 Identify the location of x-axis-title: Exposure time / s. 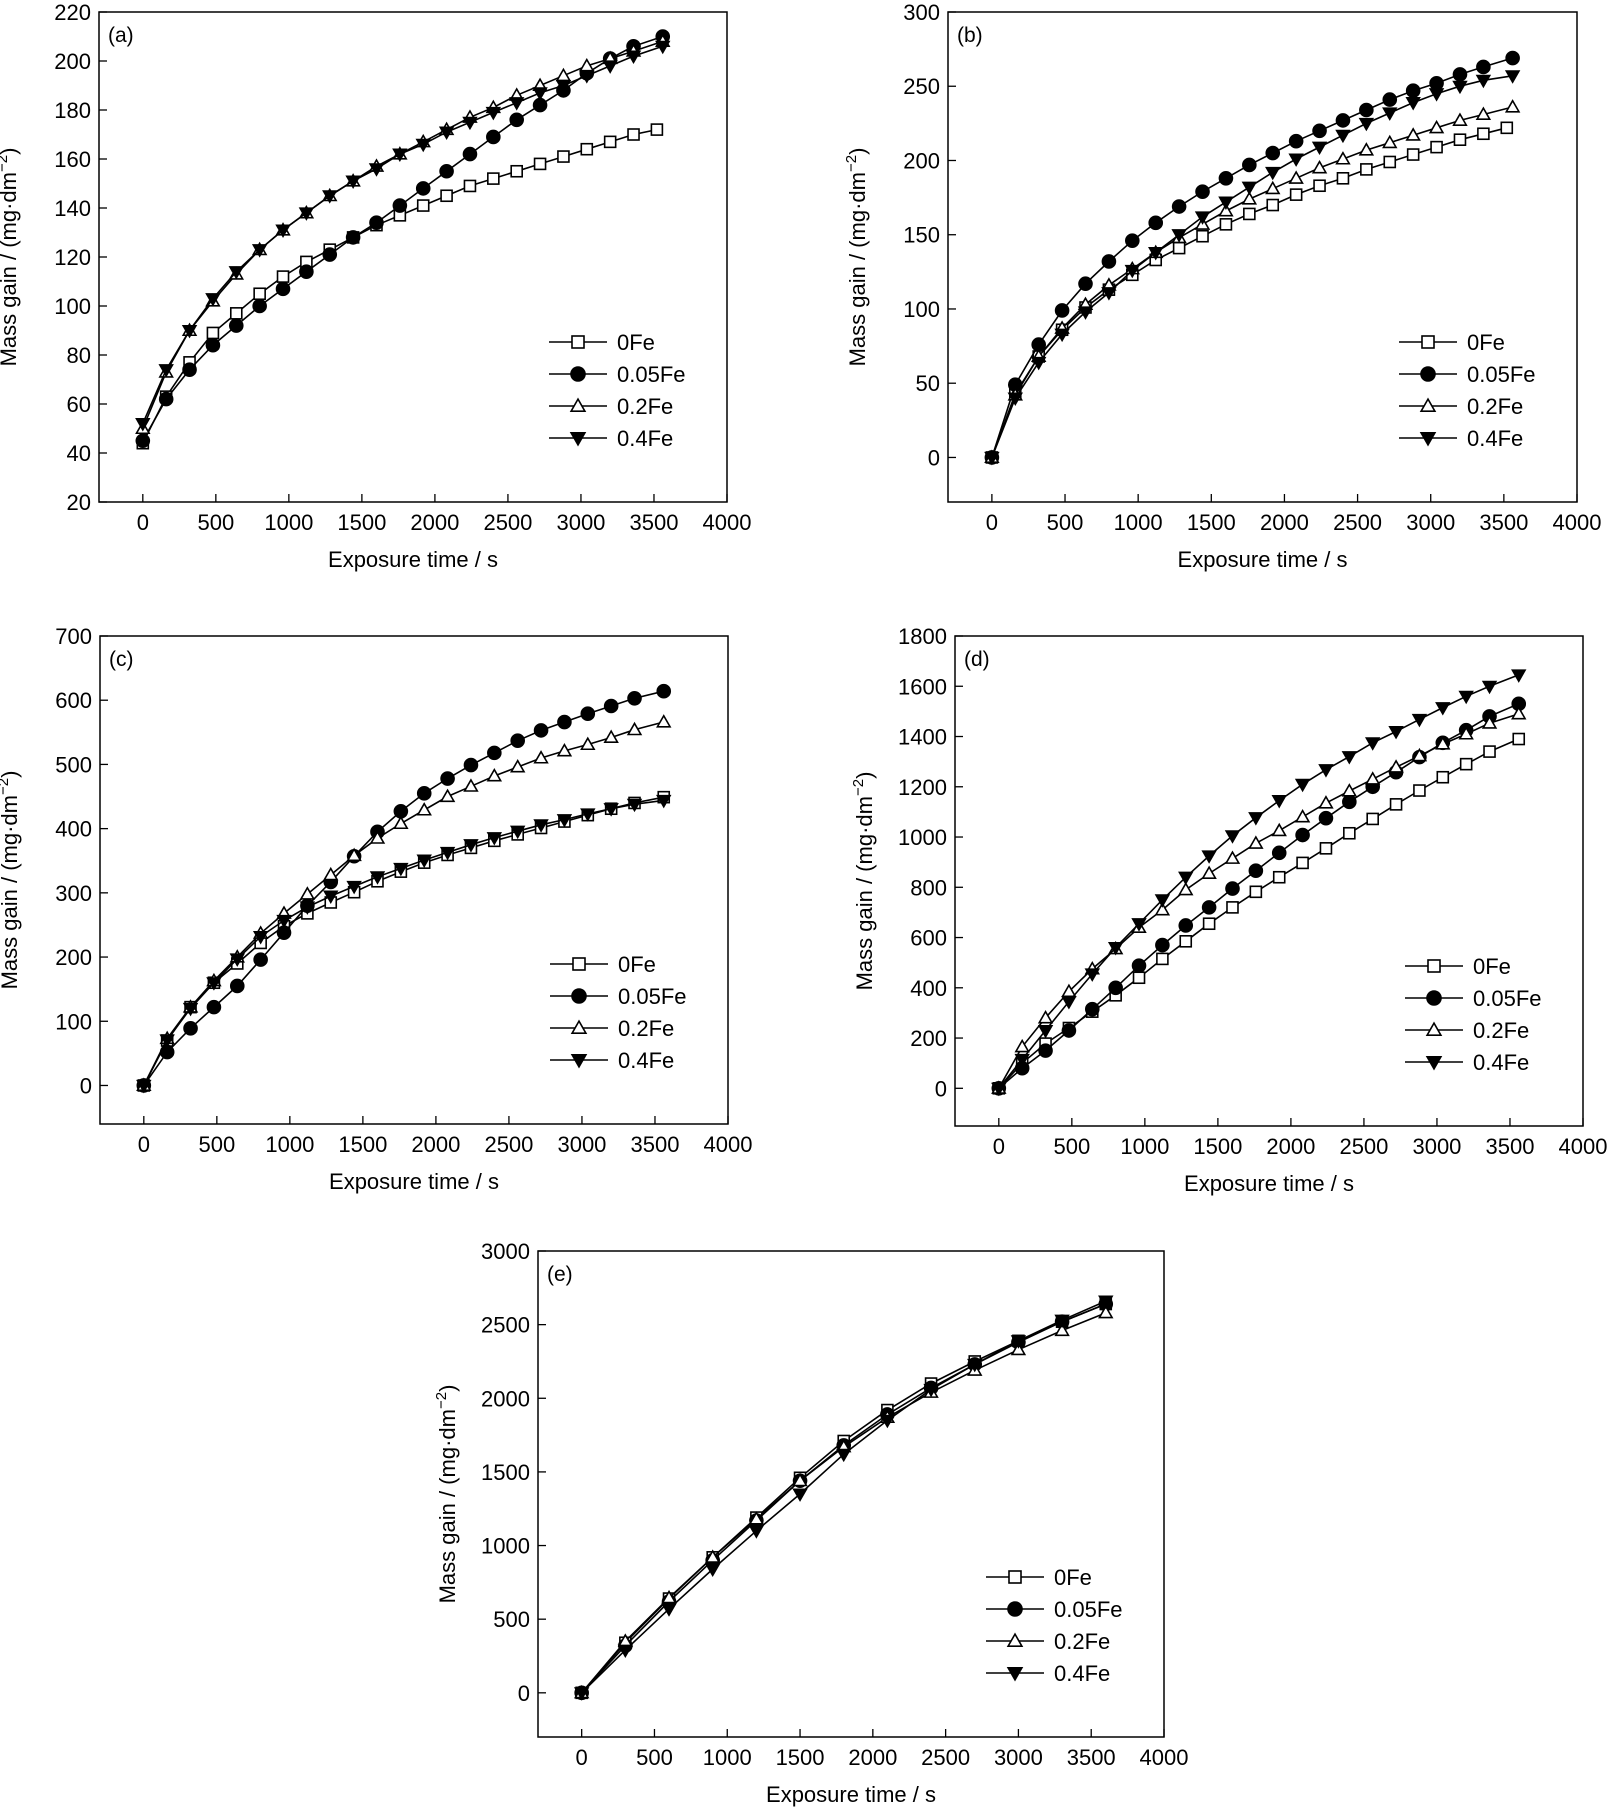
(414, 1181).